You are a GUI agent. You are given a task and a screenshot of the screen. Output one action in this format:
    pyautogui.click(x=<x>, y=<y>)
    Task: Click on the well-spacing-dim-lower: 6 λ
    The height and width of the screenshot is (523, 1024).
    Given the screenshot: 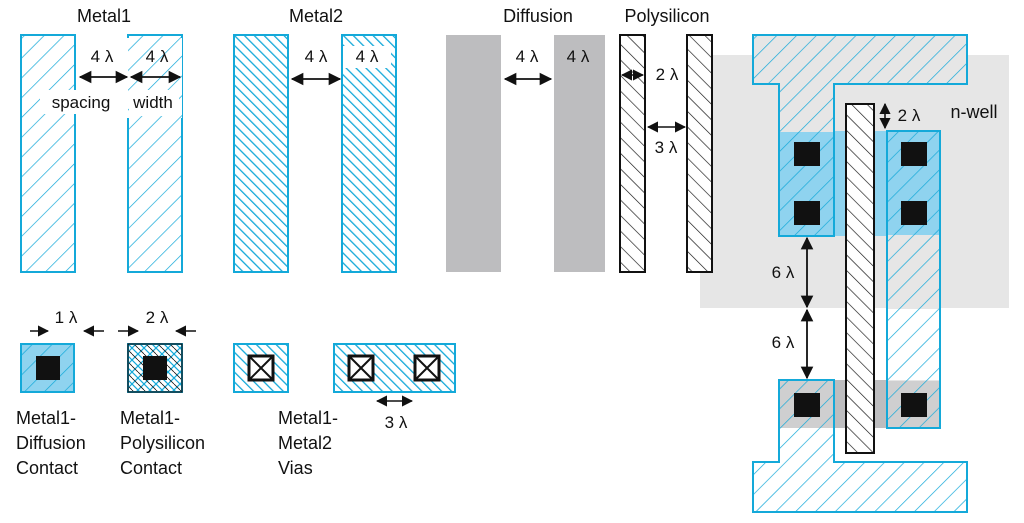 What is the action you would take?
    pyautogui.click(x=783, y=342)
    